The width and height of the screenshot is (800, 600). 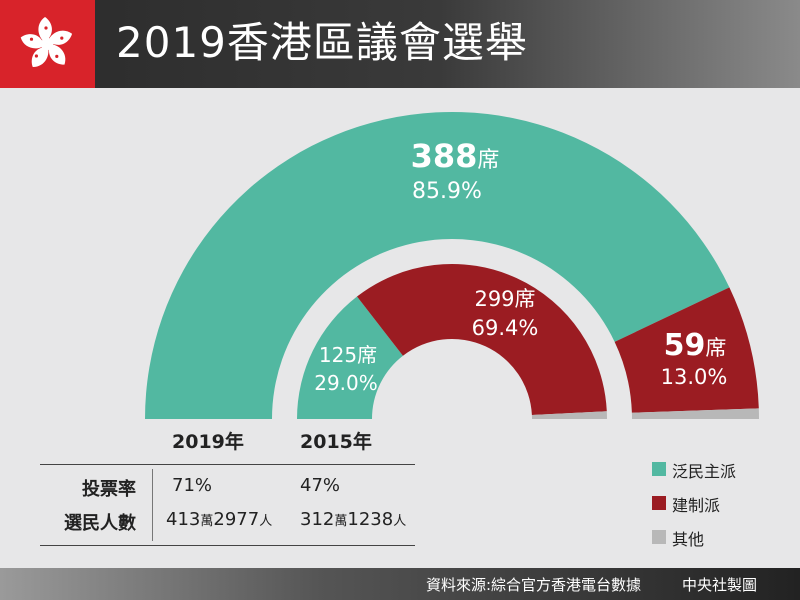 I want to click on year-label-2019: 2019年, so click(x=208, y=442).